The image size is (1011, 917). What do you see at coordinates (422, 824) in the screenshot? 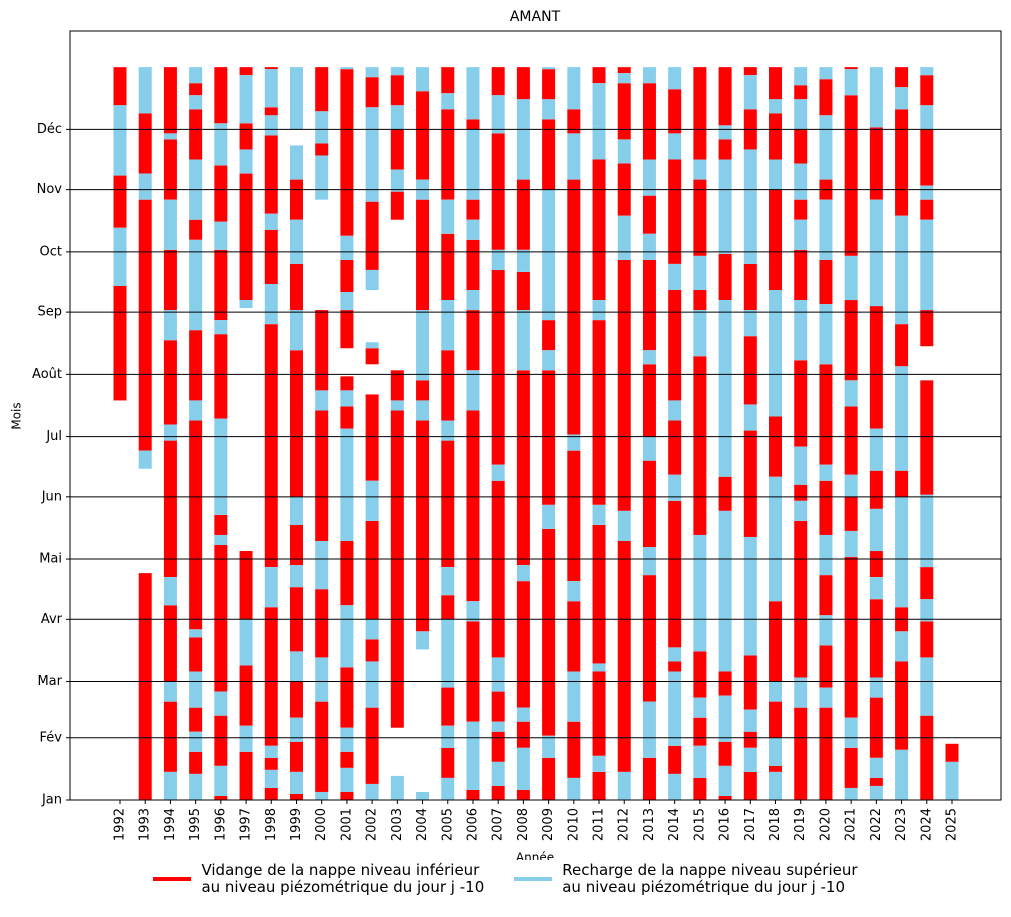
I see `x-tick-label: 2004` at bounding box center [422, 824].